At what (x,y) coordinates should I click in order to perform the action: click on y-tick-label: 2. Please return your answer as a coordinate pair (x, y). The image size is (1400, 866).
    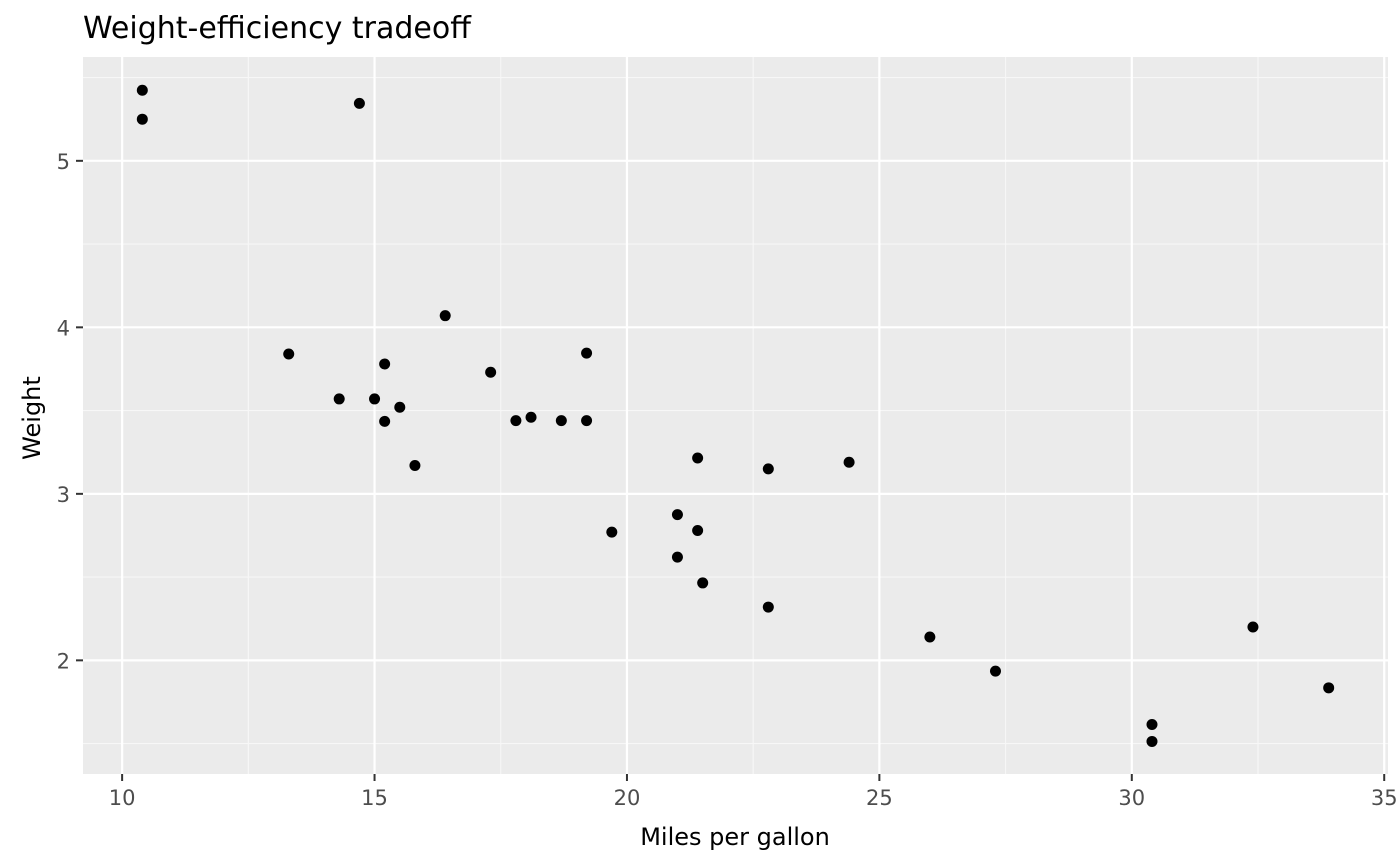
    Looking at the image, I should click on (63, 661).